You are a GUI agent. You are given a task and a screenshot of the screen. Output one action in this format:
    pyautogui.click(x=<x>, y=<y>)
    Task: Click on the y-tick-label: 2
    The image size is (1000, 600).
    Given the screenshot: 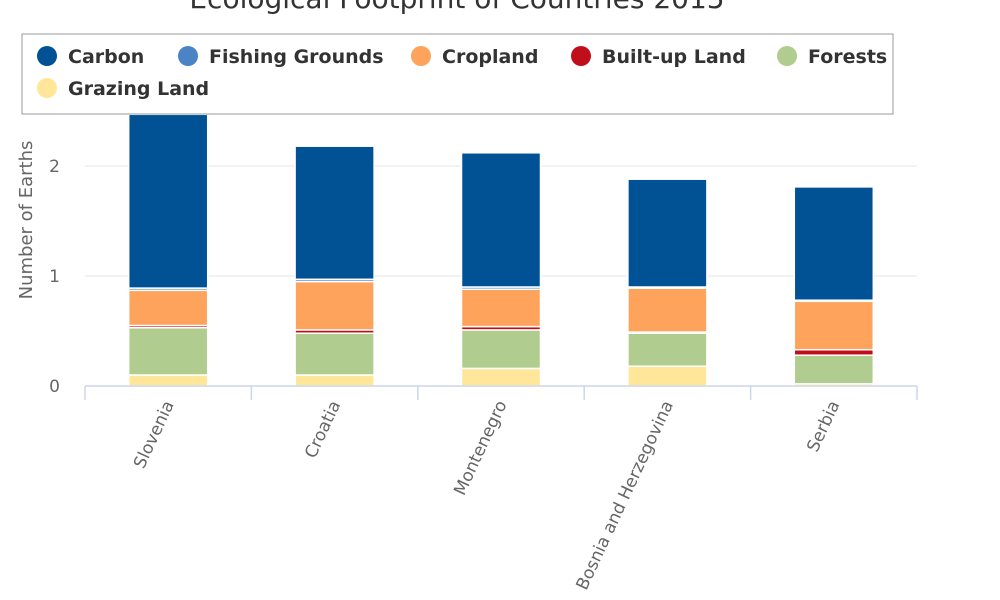 What is the action you would take?
    pyautogui.click(x=54, y=167)
    